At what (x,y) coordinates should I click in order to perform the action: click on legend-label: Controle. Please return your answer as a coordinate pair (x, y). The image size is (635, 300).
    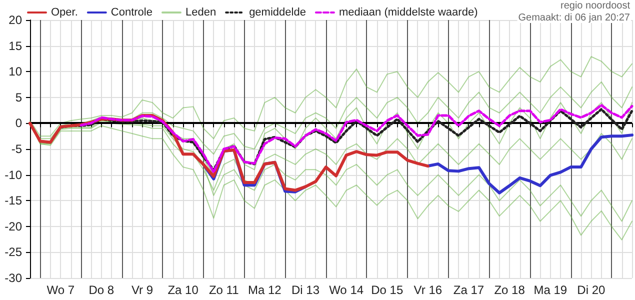
    Looking at the image, I should click on (131, 12).